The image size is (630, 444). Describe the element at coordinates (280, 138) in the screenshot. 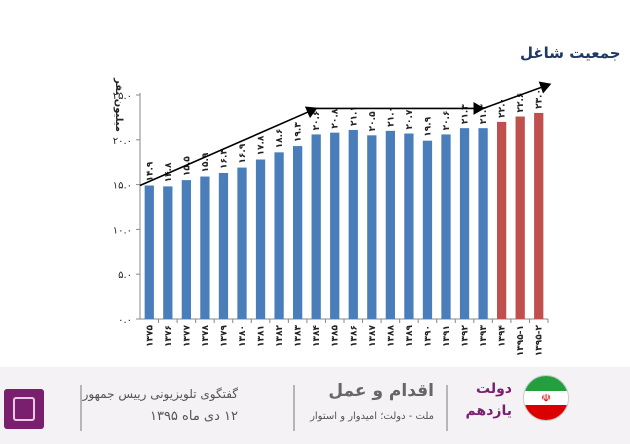

I see `bar-value-label: ۱۸.۶` at that location.